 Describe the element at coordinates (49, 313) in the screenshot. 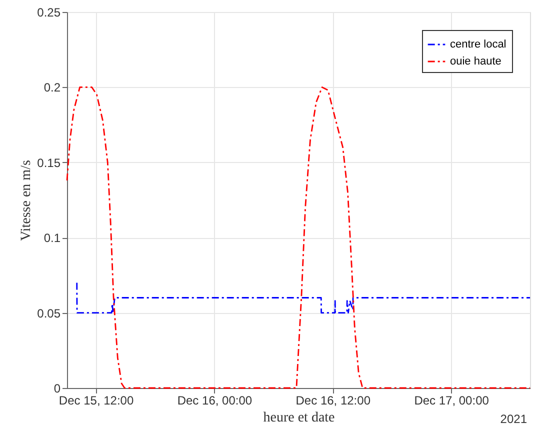

I see `y-tick-label: 0.05` at that location.